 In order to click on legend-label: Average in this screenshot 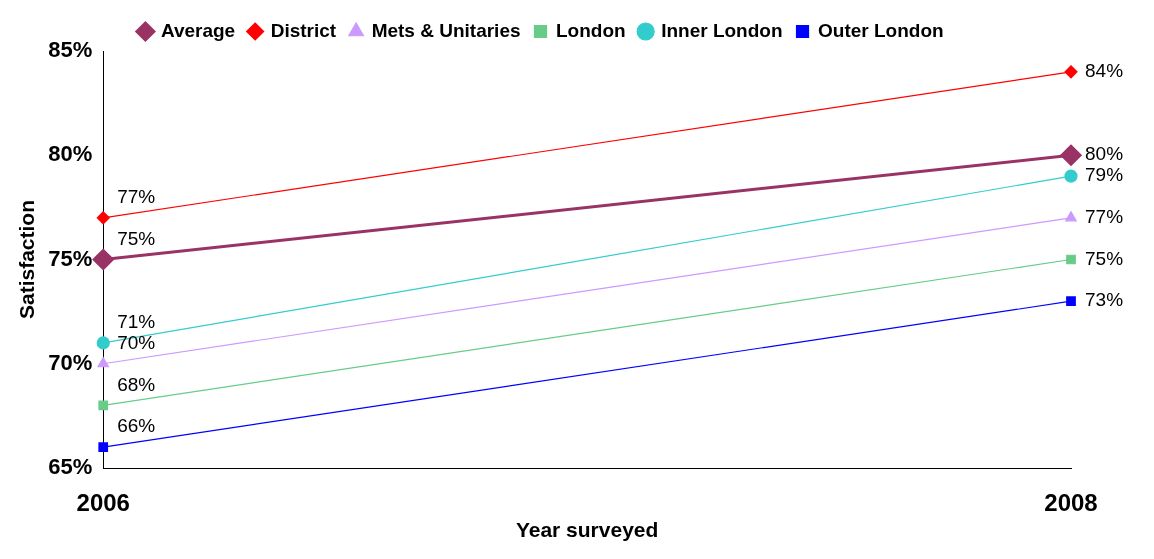, I will do `click(198, 30)`.